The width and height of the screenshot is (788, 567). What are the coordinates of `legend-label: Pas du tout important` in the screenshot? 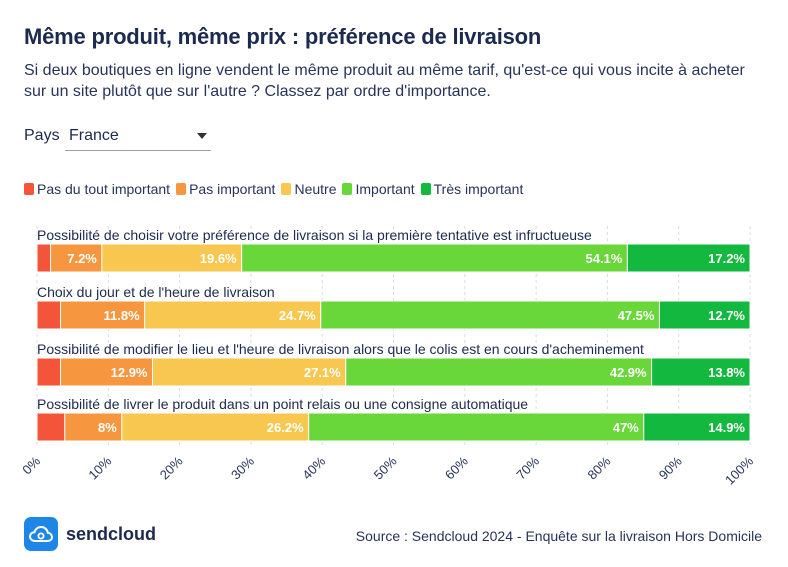 It's located at (104, 189).